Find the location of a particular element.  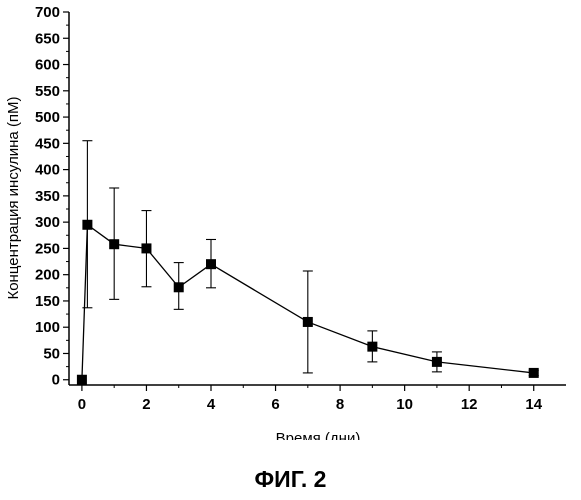

x-axis-title: Время (дни) is located at coordinates (318, 435).